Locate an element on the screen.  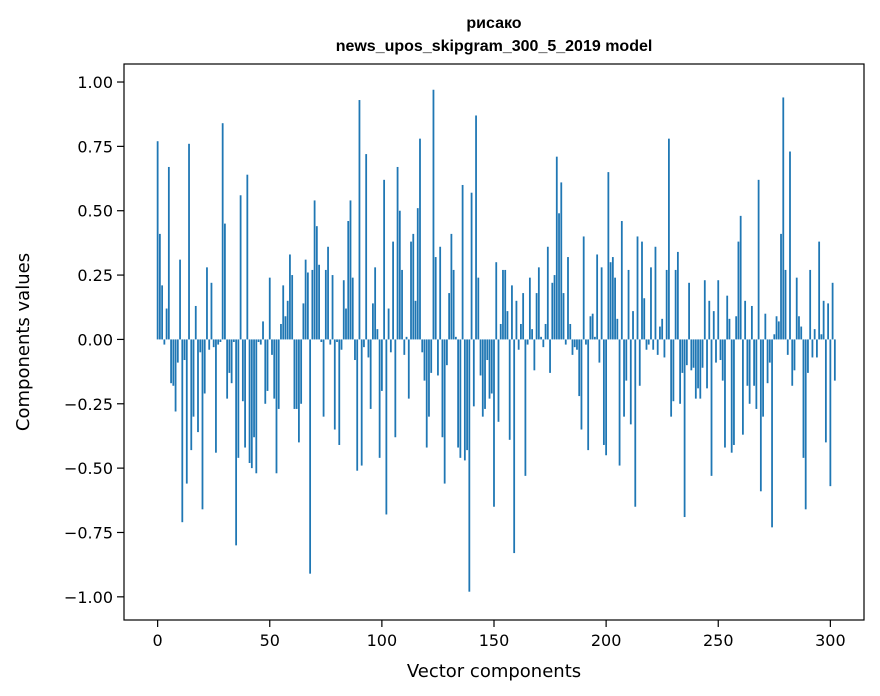
x-tick-label: 100 is located at coordinates (382, 640).